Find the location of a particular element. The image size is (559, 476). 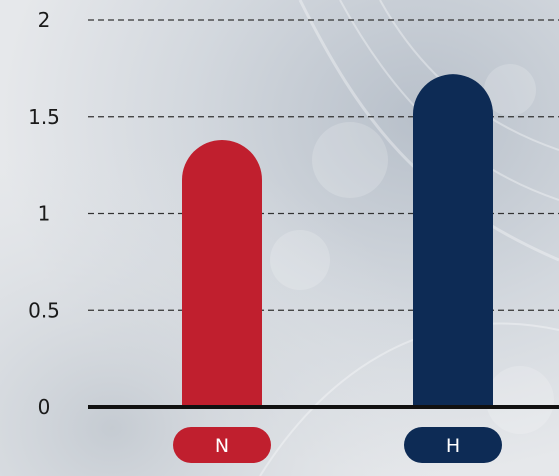

category-pill-n is located at coordinates (222, 445).